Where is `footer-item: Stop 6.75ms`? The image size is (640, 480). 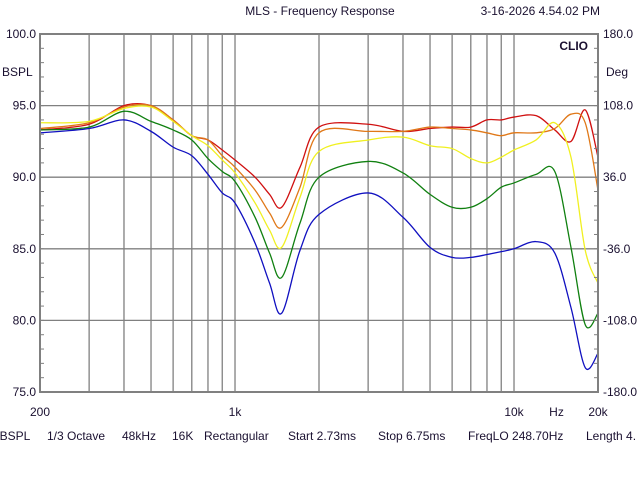
footer-item: Stop 6.75ms is located at coordinates (411, 436).